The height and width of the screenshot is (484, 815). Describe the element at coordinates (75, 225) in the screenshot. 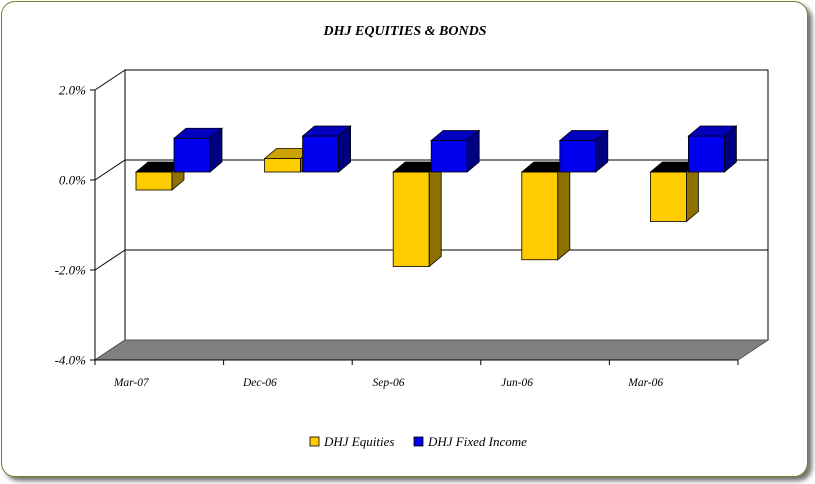

I see `y-axis: 2.0% 0.0% -2.0% -4.0%` at that location.